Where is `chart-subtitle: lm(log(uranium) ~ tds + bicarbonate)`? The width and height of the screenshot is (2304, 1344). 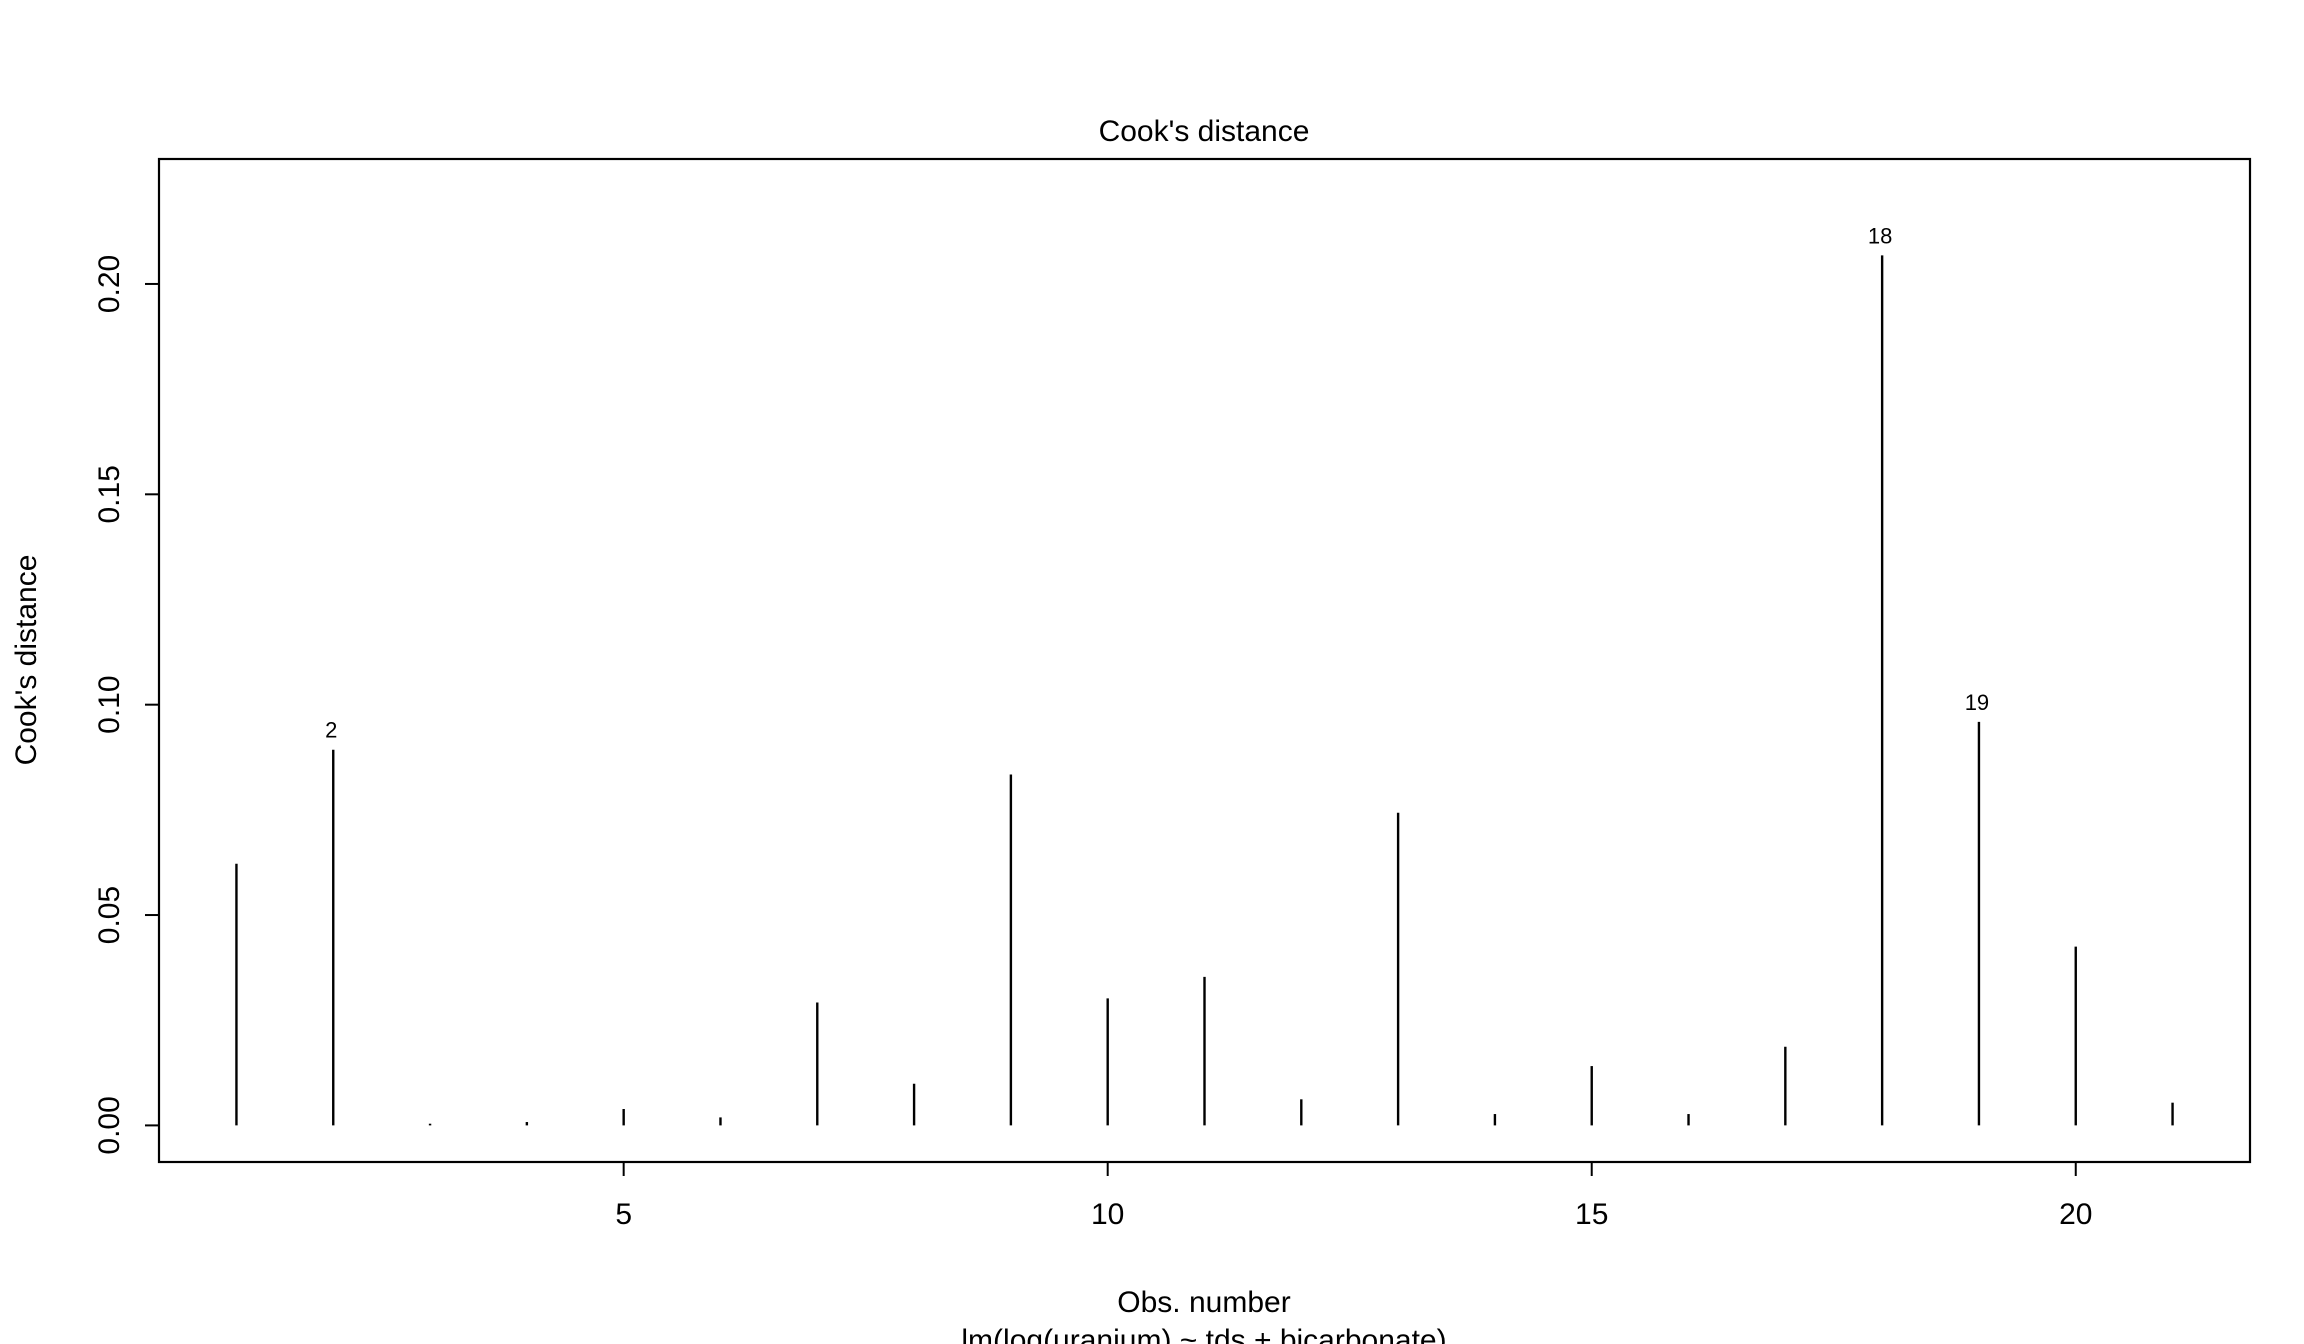
chart-subtitle: lm(log(uranium) ~ tds + bicarbonate) is located at coordinates (1203, 1334).